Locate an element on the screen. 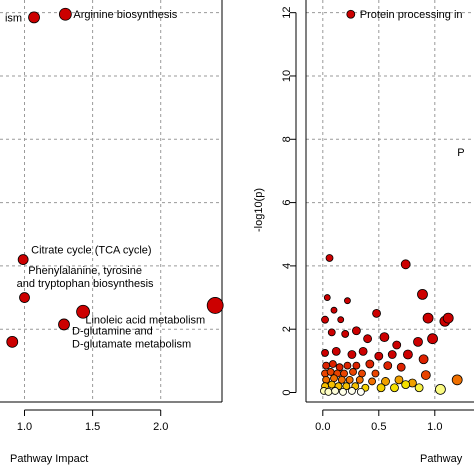 The image size is (474, 474). left-point-label: Citrate cycle (TCA cycle) is located at coordinates (91, 251).